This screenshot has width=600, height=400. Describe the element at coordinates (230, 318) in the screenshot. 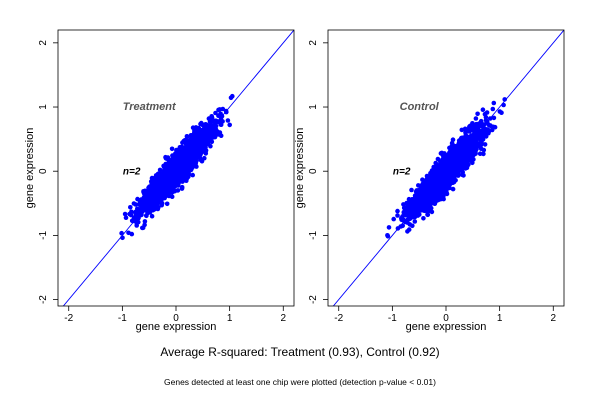

I see `x-tick-label: 1` at that location.